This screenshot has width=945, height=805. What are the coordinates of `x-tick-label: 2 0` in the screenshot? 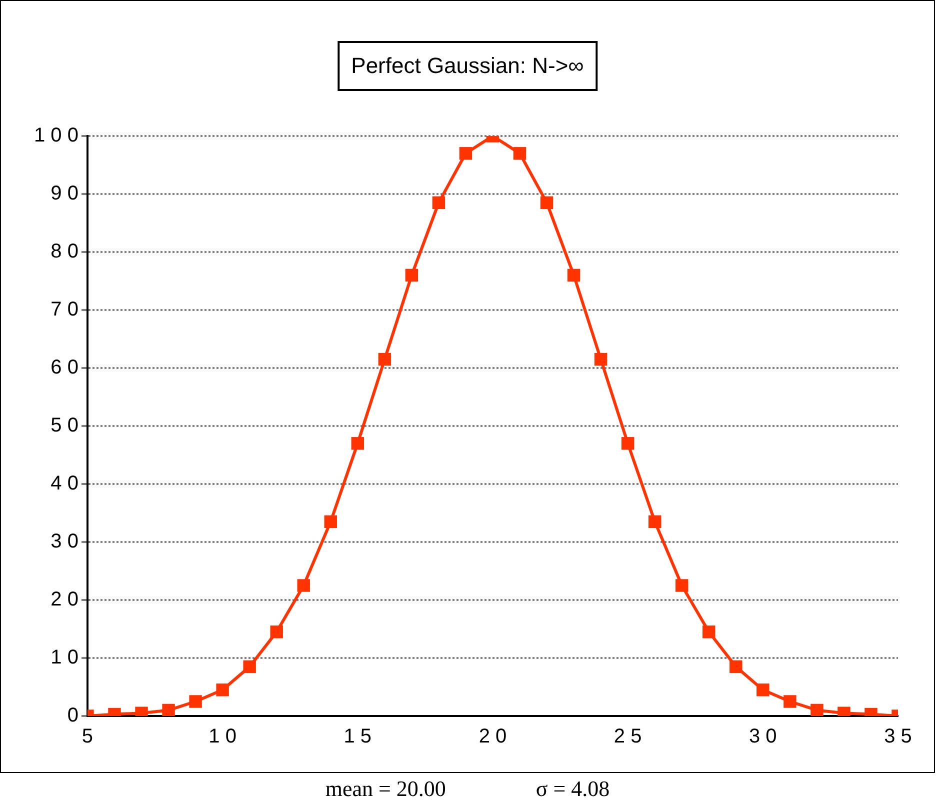 It's located at (492, 737).